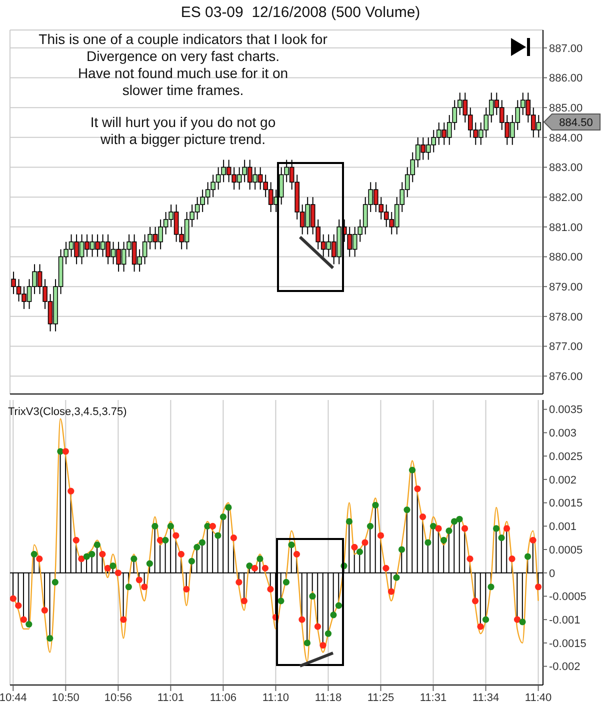 The width and height of the screenshot is (601, 719). What do you see at coordinates (433, 698) in the screenshot?
I see `x-tick-label: 11:31` at bounding box center [433, 698].